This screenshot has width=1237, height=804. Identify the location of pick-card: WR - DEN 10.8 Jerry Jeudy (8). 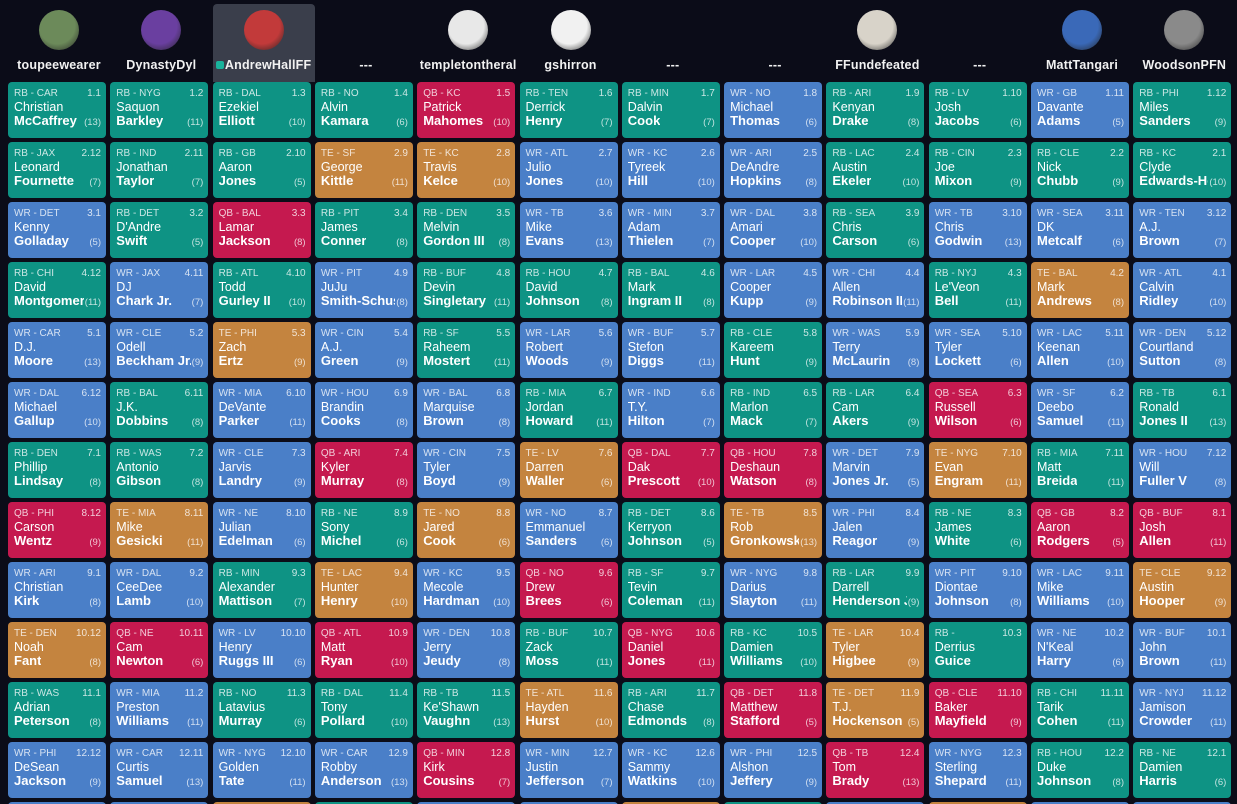
(466, 650).